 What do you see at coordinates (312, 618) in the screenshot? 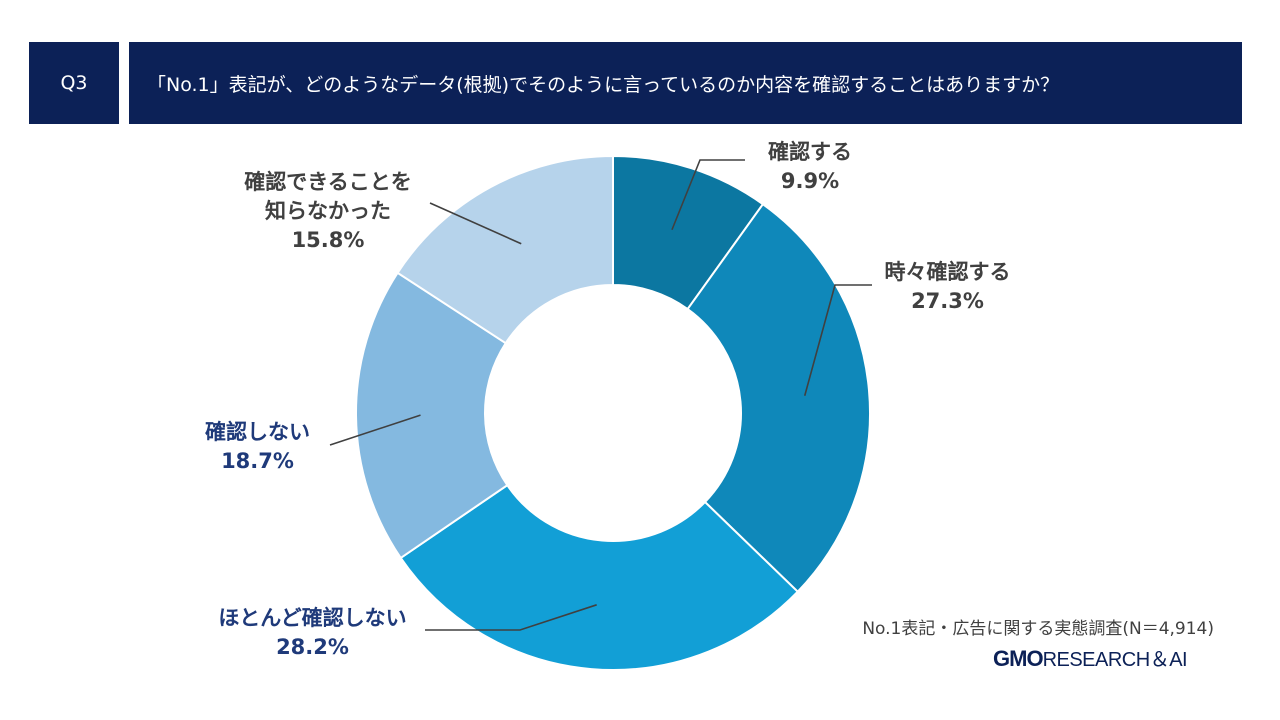
I see `category-label: ほとんど確認しない` at bounding box center [312, 618].